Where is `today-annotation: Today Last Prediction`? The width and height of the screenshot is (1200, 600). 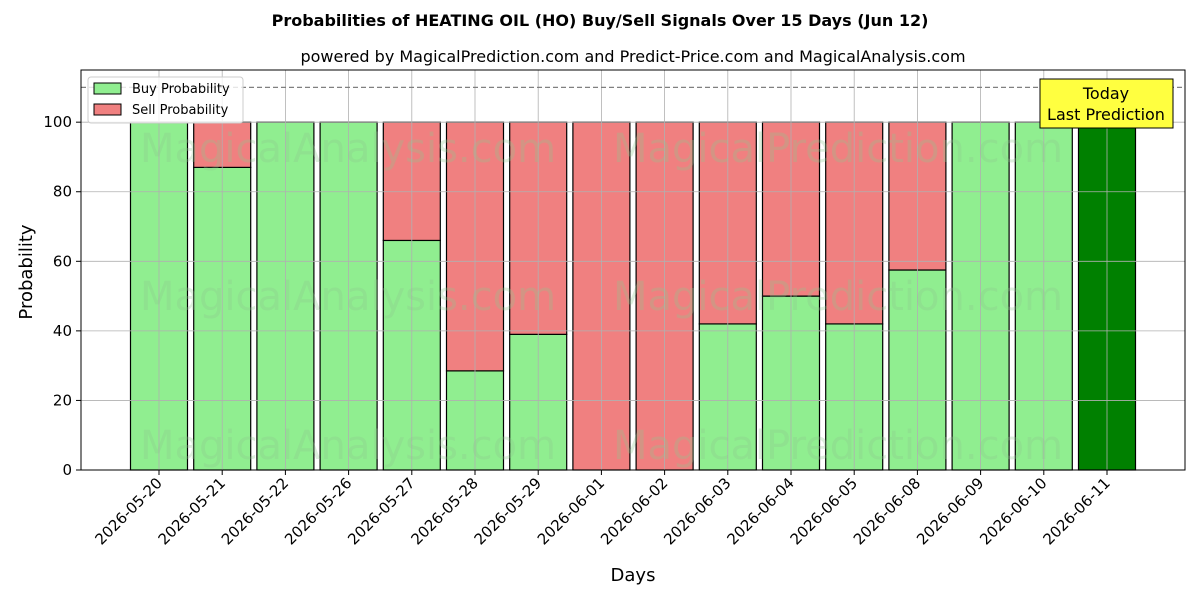 today-annotation: Today Last Prediction is located at coordinates (1106, 103).